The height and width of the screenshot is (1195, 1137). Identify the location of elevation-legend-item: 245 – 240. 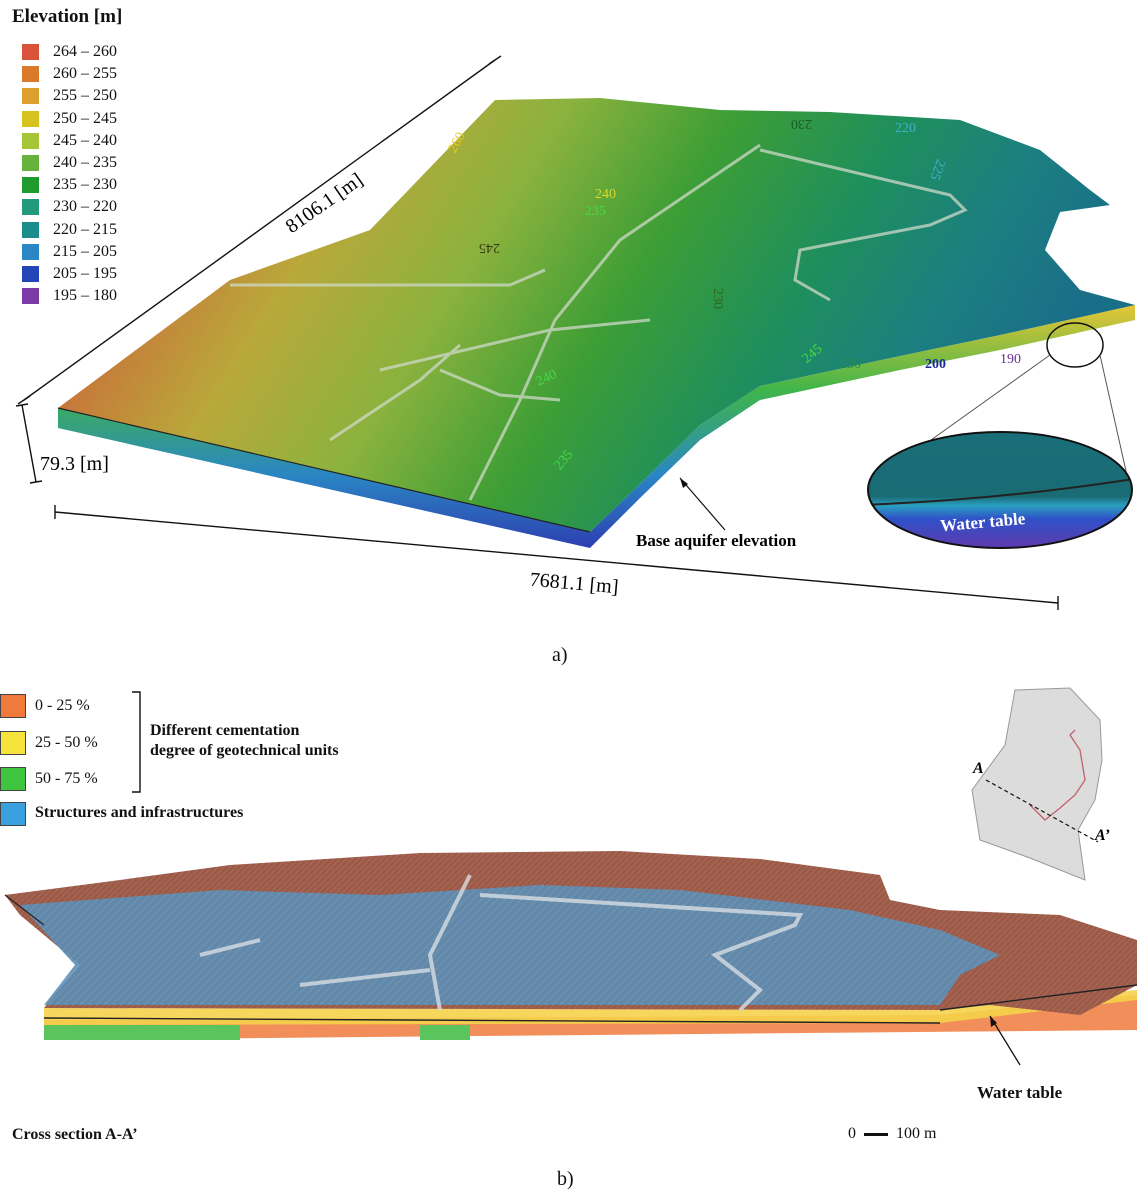
(69, 141).